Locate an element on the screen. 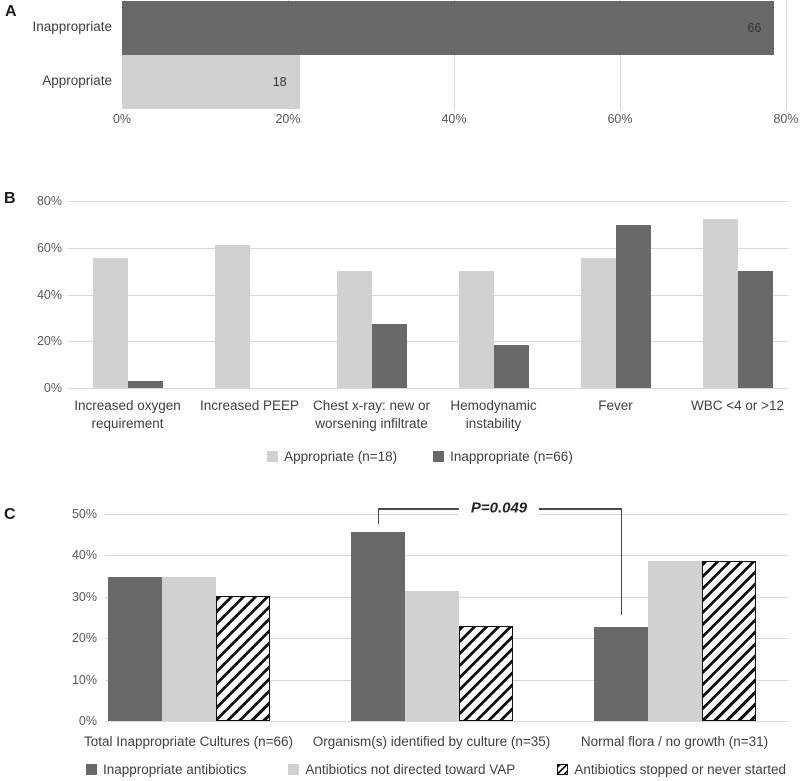 This screenshot has height=781, width=800. annotation-p-value: P=0.049 is located at coordinates (499, 508).